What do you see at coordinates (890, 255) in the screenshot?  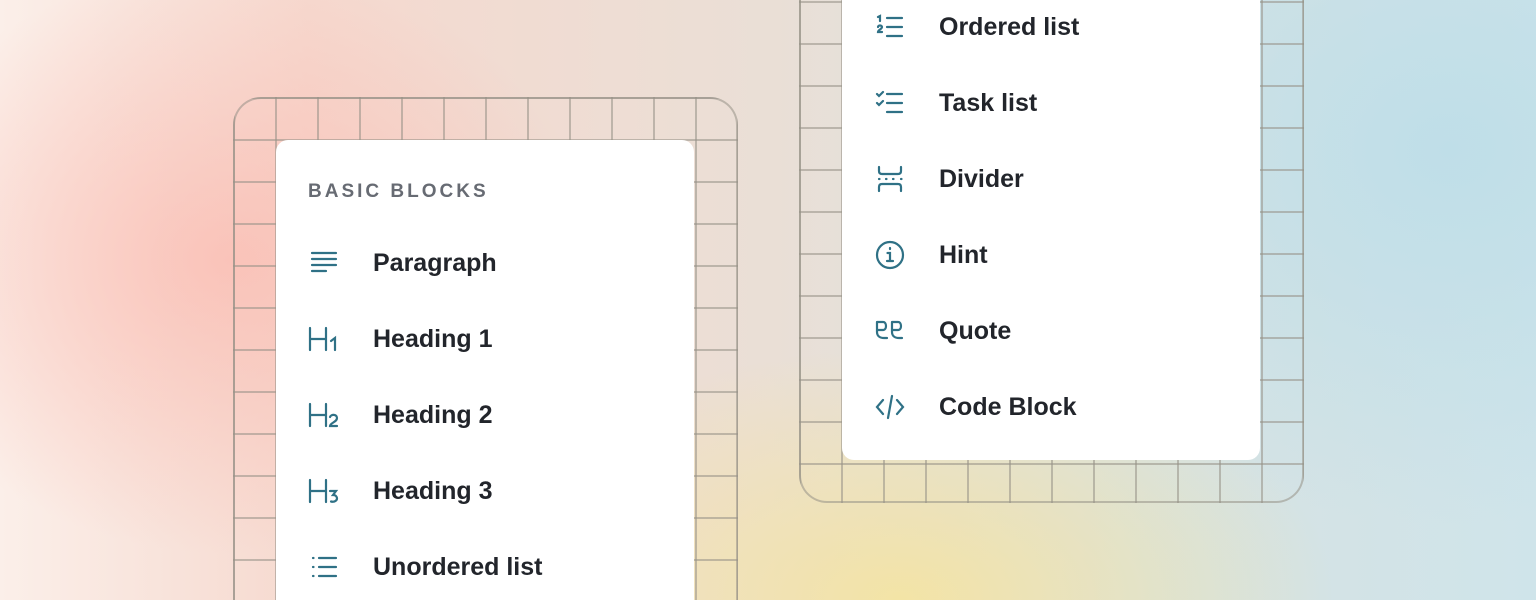 I see `info-icon` at bounding box center [890, 255].